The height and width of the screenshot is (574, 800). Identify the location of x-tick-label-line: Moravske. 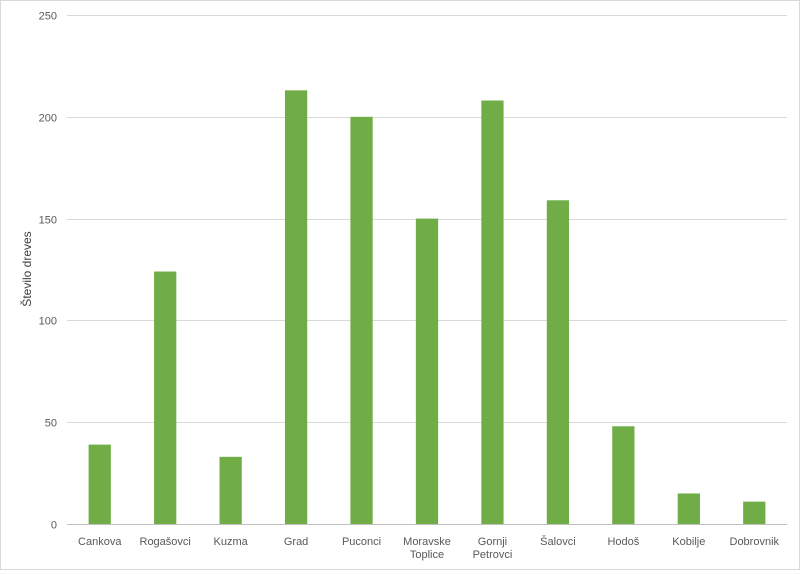
(427, 542).